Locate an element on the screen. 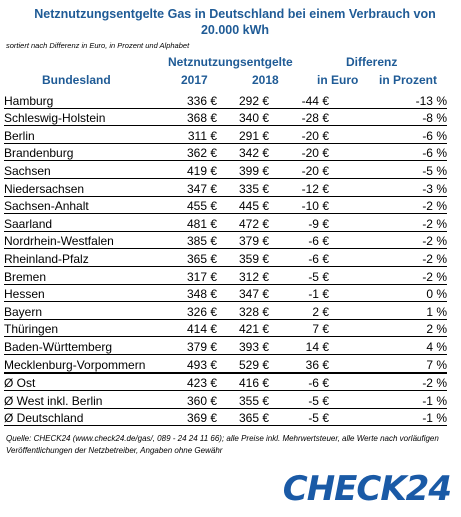 This screenshot has width=461, height=517. table-row: Sachsen 419 € 399 € -20 € -5 % is located at coordinates (225, 169).